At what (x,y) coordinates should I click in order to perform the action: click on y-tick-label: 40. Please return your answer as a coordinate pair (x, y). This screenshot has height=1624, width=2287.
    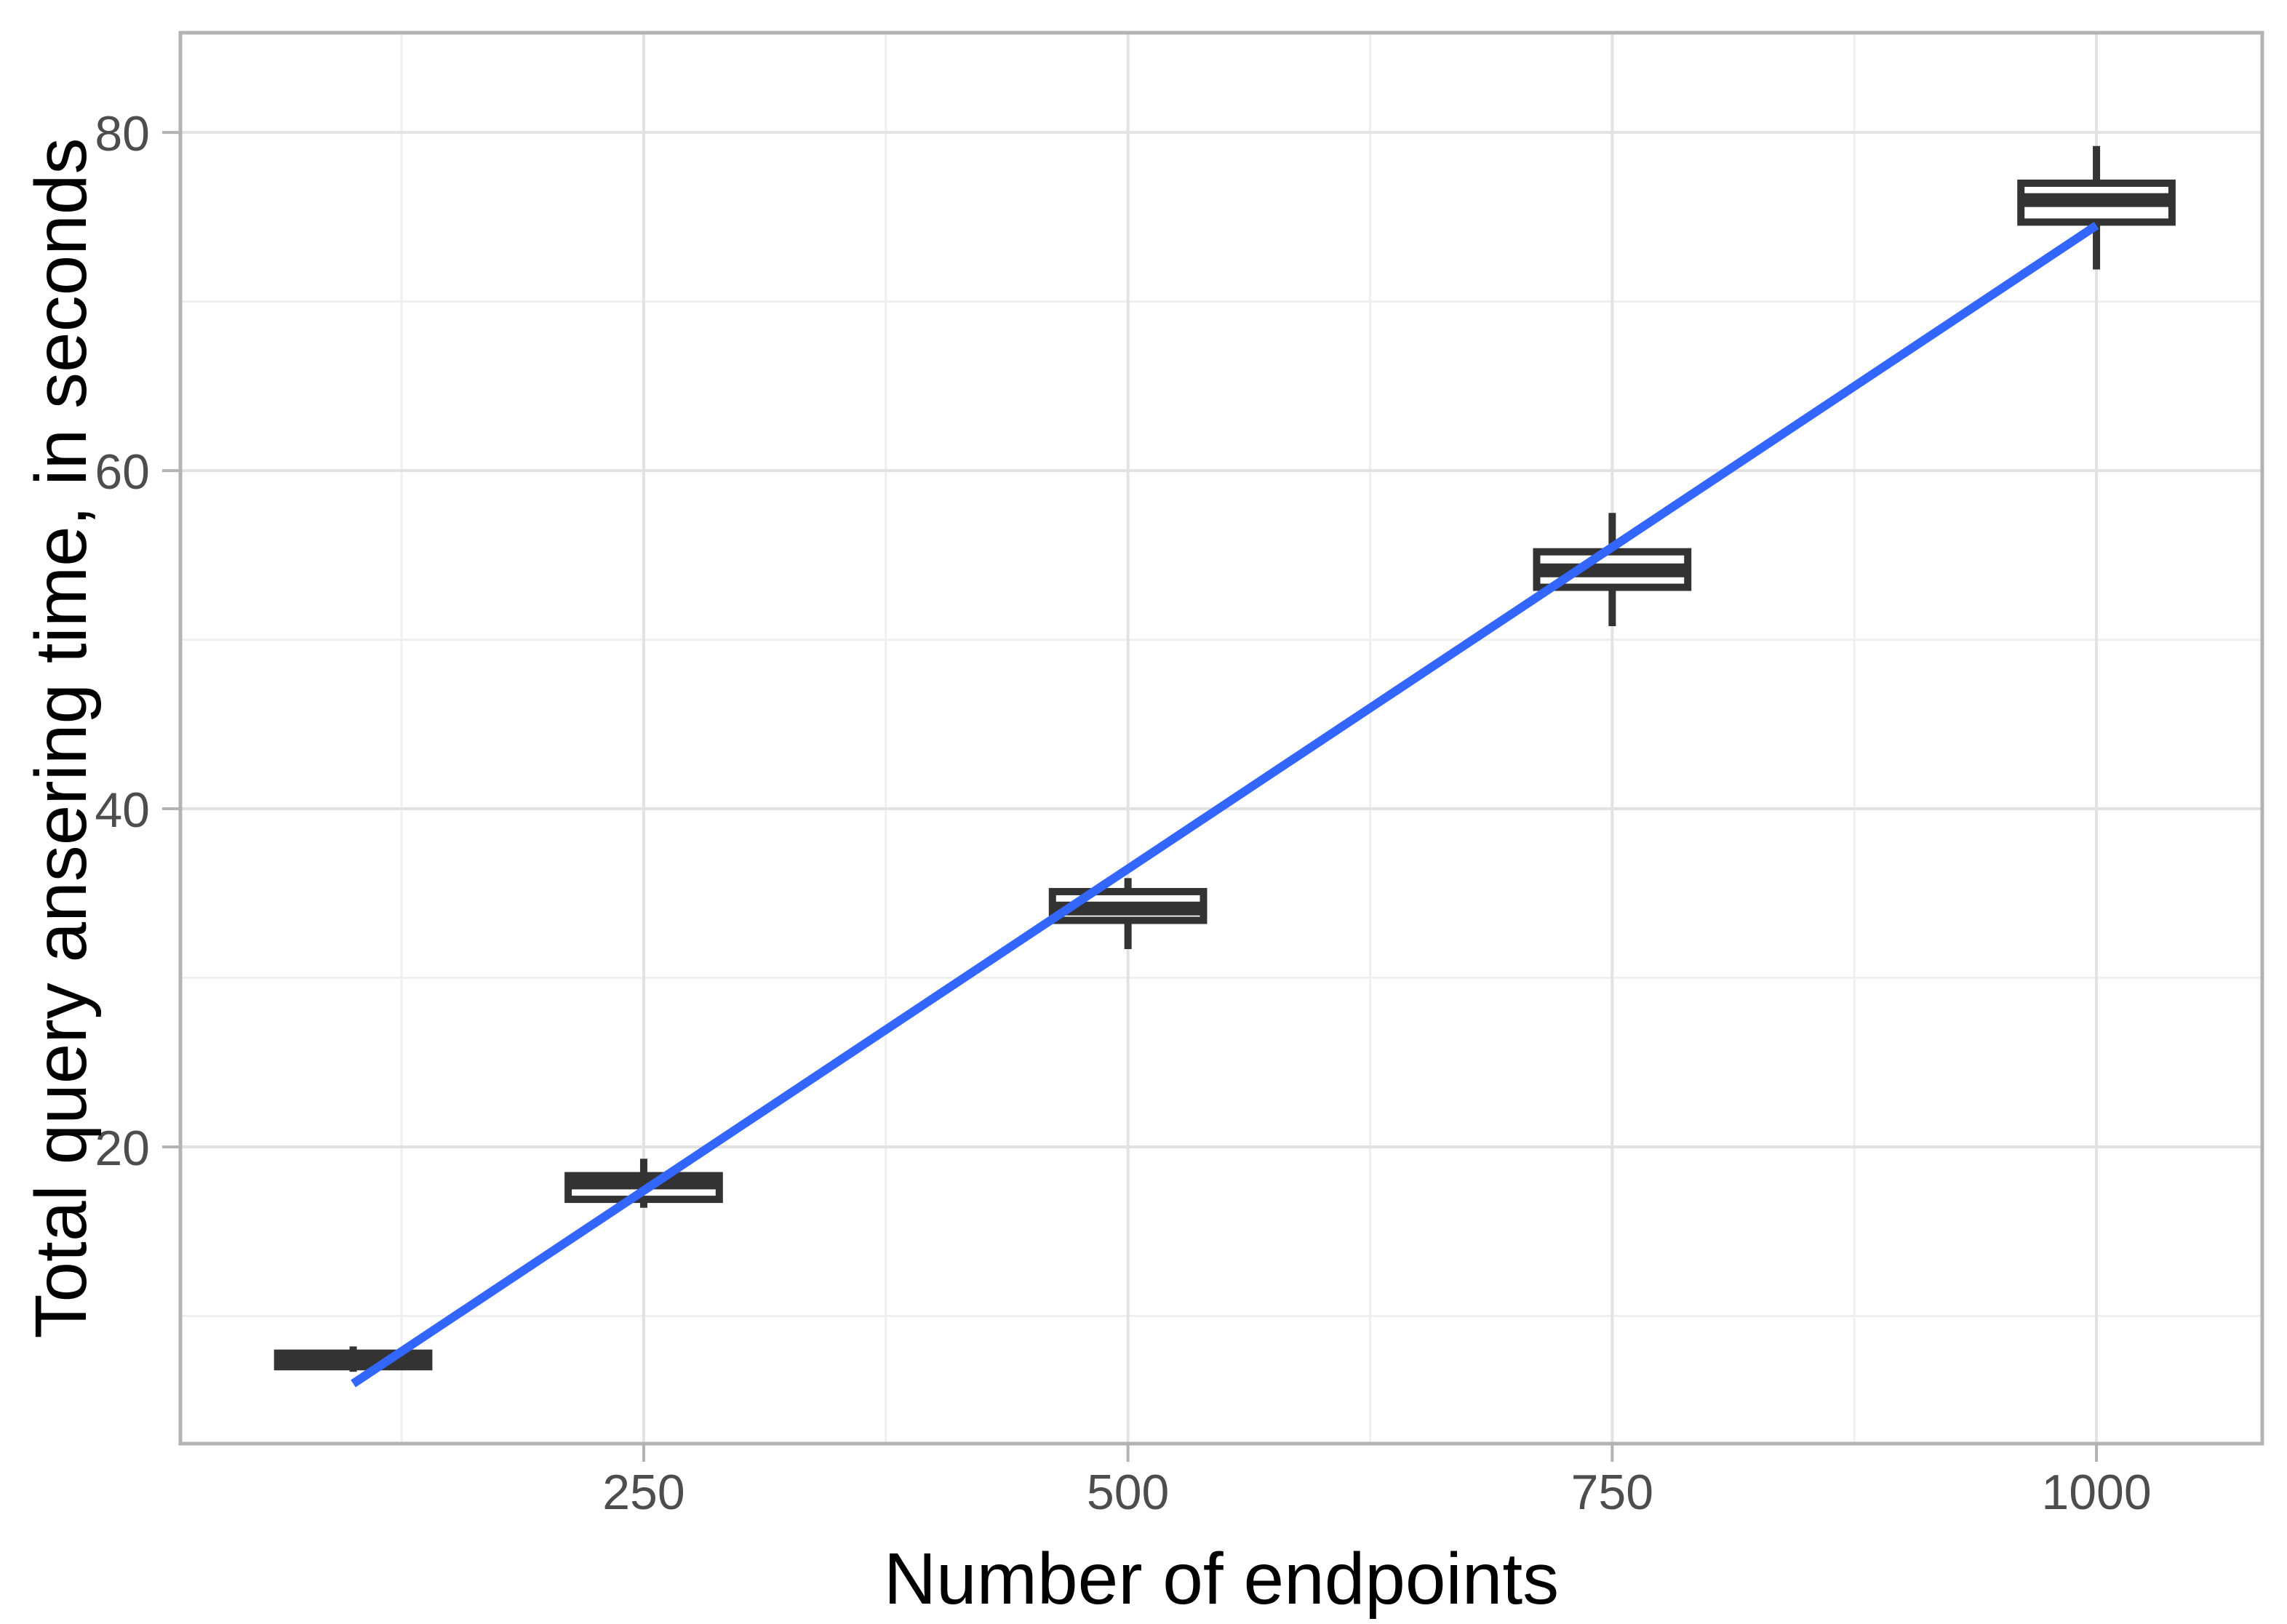
    Looking at the image, I should click on (122, 810).